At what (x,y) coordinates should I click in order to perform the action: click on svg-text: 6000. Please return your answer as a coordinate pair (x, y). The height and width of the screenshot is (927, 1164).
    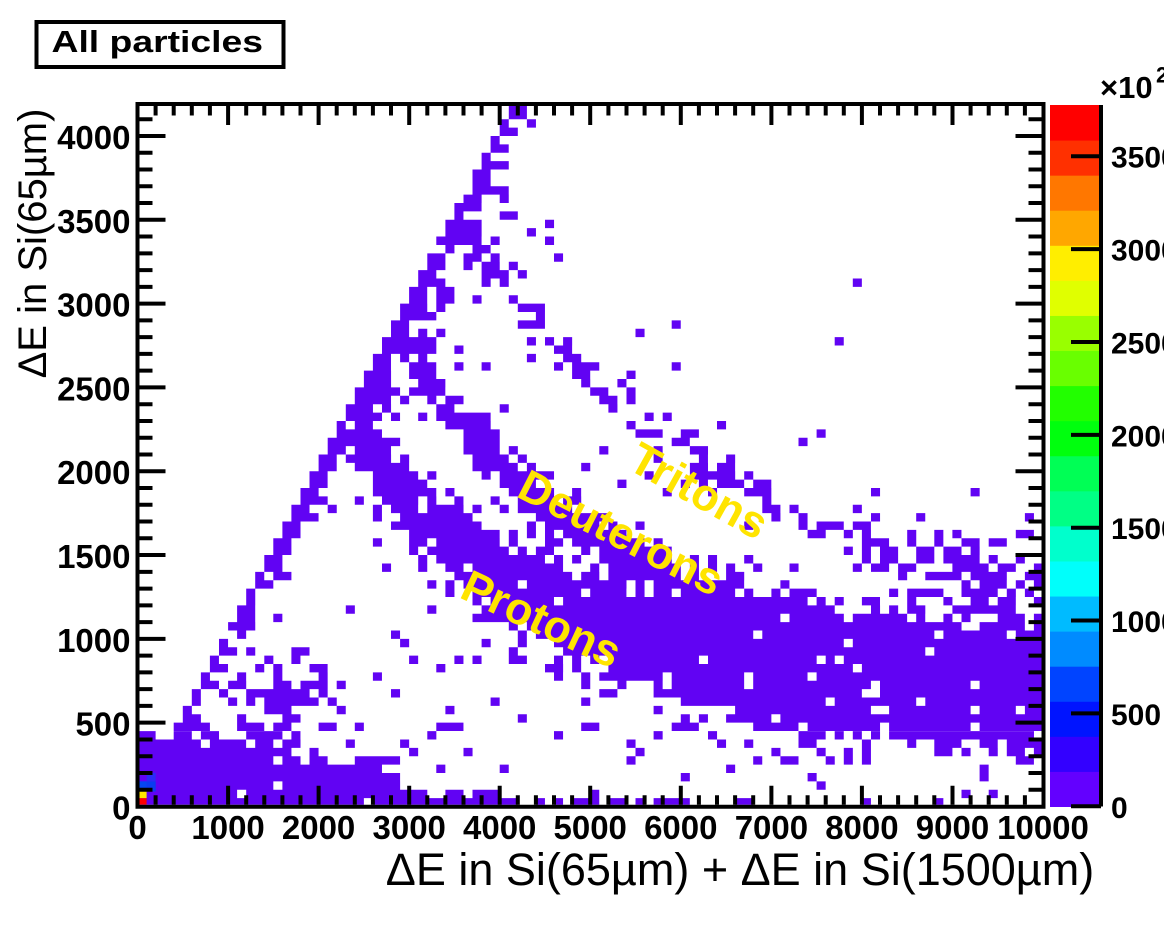
    Looking at the image, I should click on (680, 827).